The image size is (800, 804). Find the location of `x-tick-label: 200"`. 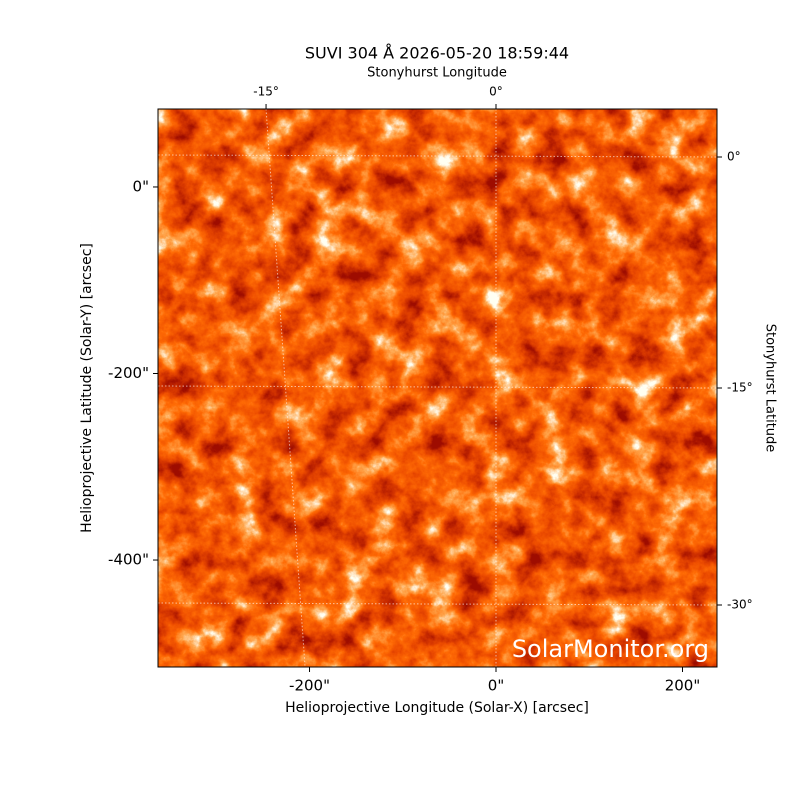

x-tick-label: 200" is located at coordinates (683, 686).